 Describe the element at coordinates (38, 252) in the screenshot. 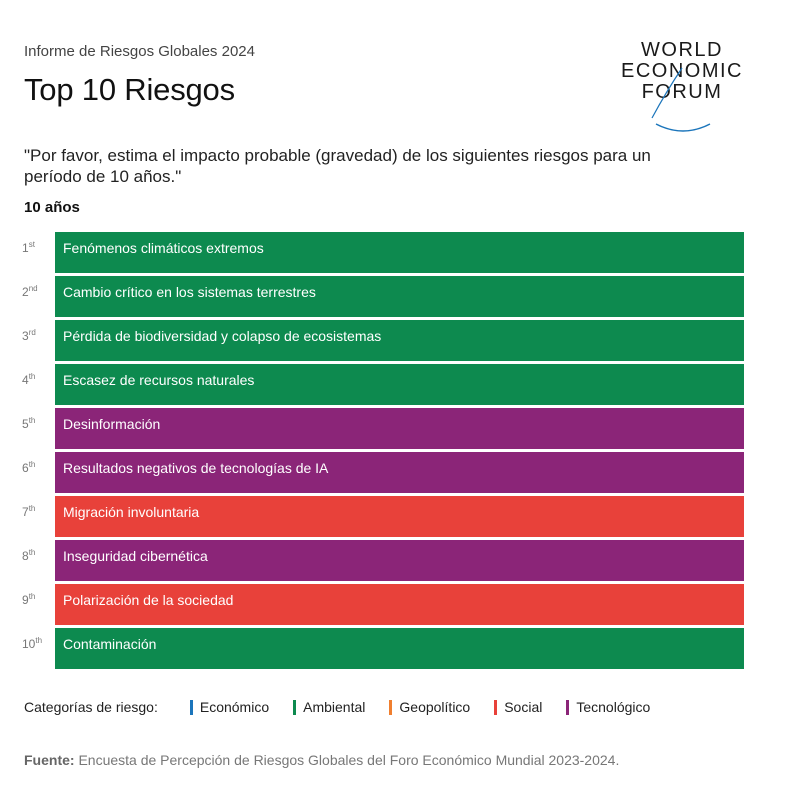

I see `risk-rank: 1st` at that location.